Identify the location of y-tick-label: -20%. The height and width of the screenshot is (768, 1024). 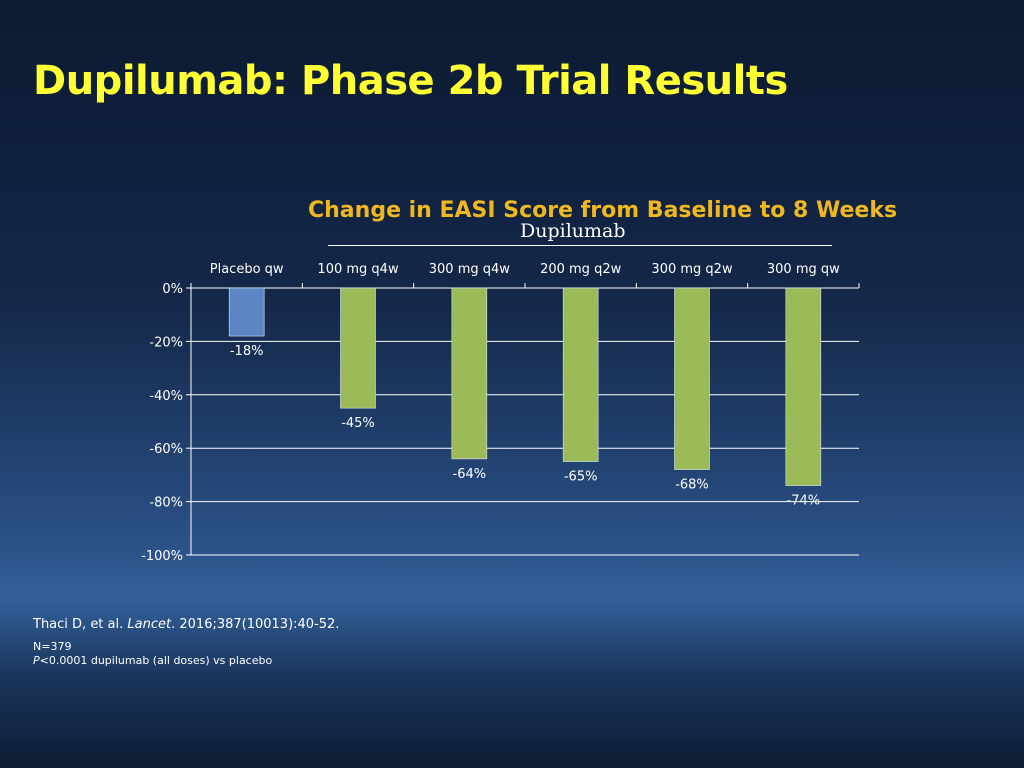
(166, 342).